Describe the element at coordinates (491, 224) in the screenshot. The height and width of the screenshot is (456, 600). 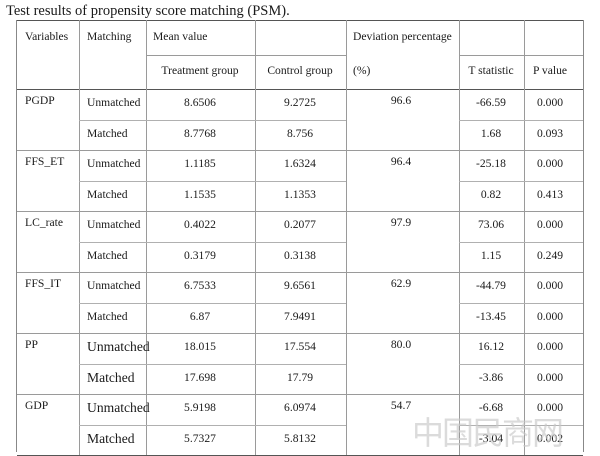
I see `t-statistic: 73.06` at that location.